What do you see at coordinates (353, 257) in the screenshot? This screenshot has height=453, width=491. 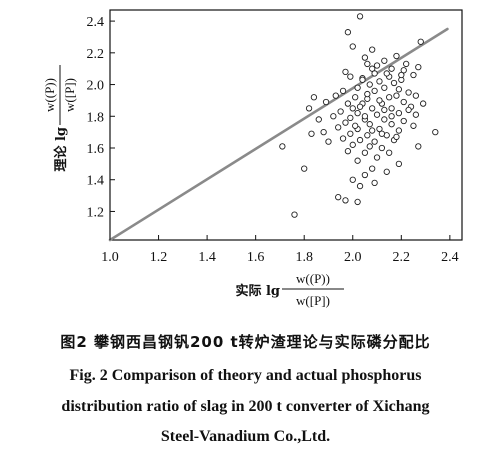 I see `x-tick-label: 2.0` at bounding box center [353, 257].